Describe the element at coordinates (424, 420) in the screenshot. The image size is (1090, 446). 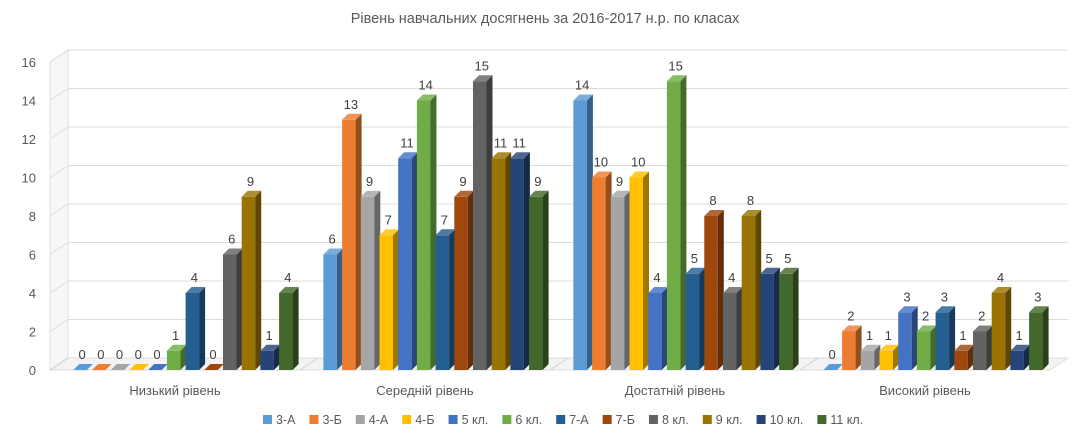
I see `legend-label: 4-Б` at that location.